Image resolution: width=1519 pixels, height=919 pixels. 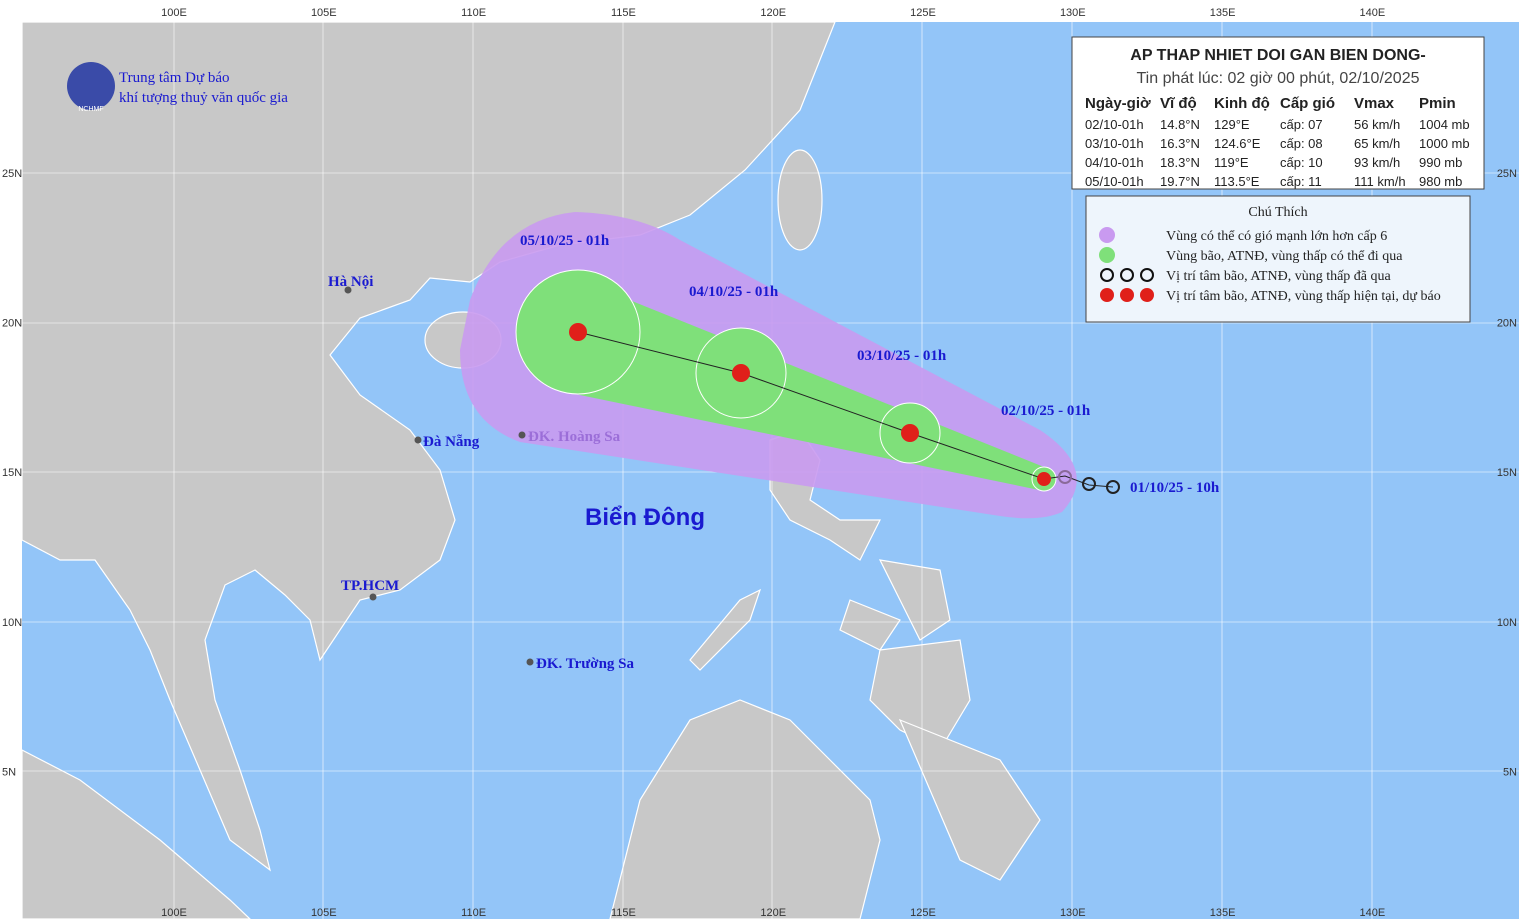 I want to click on place-label: Hà Nội, so click(x=350, y=282).